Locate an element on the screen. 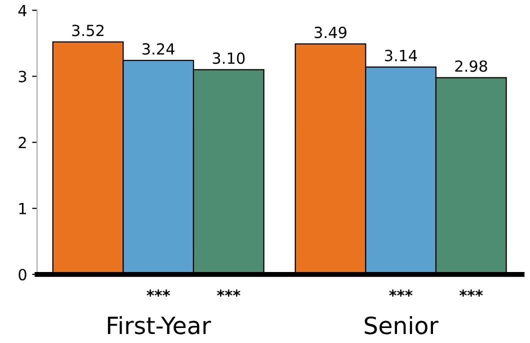 Image resolution: width=530 pixels, height=343 pixels. data-label: 3.14 is located at coordinates (400, 56).